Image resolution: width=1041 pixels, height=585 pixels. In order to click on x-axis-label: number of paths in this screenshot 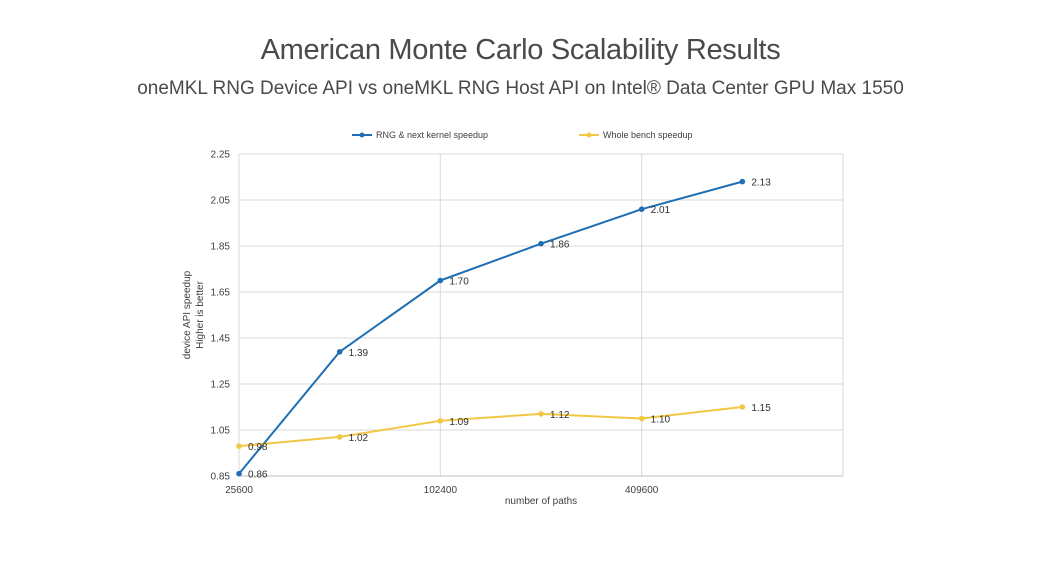, I will do `click(541, 501)`.